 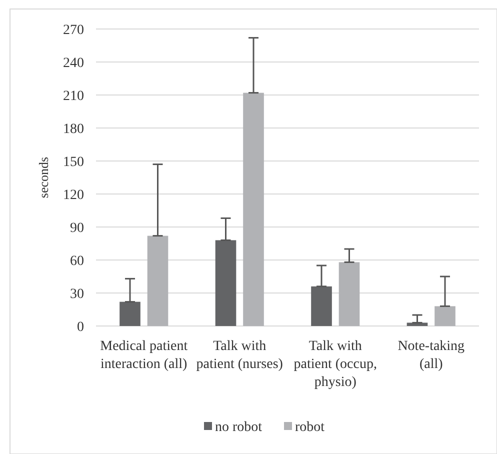 What do you see at coordinates (77, 261) in the screenshot?
I see `y-tick-label: 60` at bounding box center [77, 261].